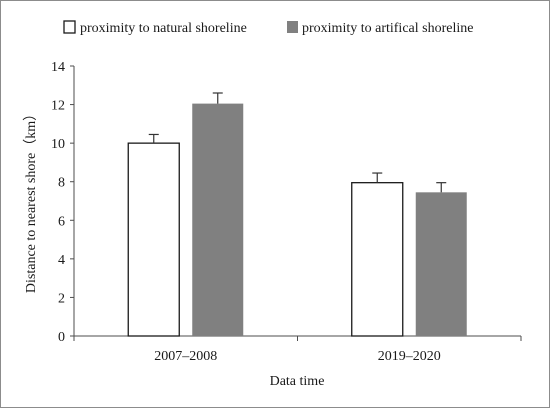 The height and width of the screenshot is (408, 550). What do you see at coordinates (61, 183) in the screenshot?
I see `y-tick-label: 8` at bounding box center [61, 183].